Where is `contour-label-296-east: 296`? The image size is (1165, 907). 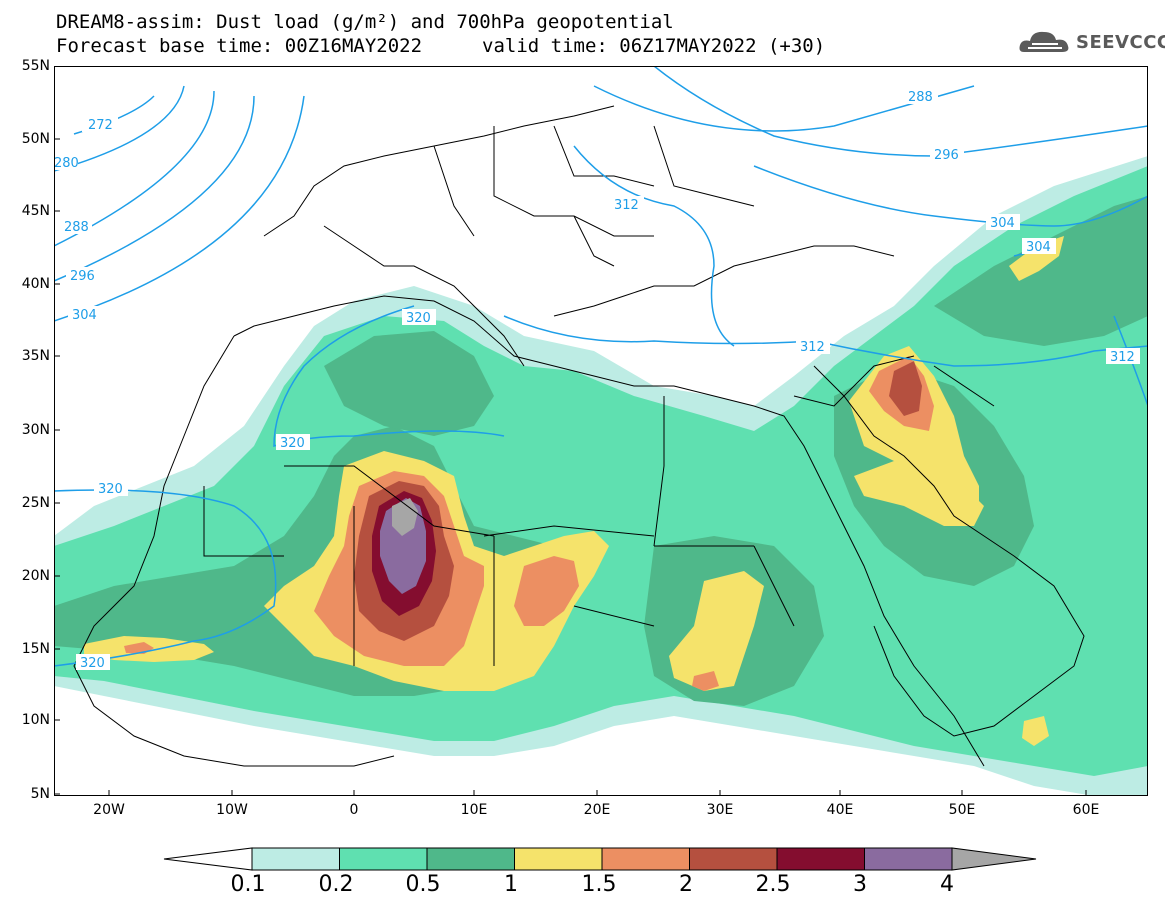
contour-label-296-east: 296 is located at coordinates (946, 155).